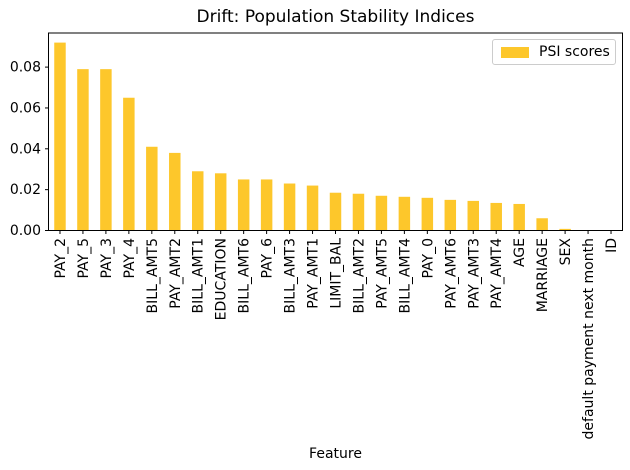 The width and height of the screenshot is (630, 470). I want to click on legend-swatch-psi-scores, so click(515, 52).